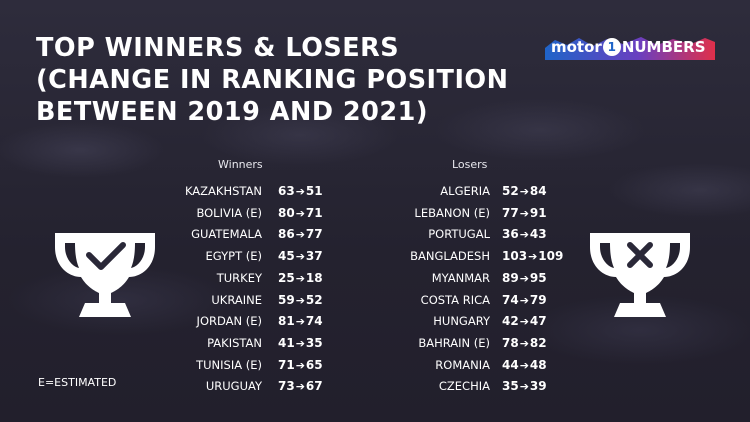 This screenshot has width=750, height=422. Describe the element at coordinates (286, 321) in the screenshot. I see `rank-2019: 81` at that location.